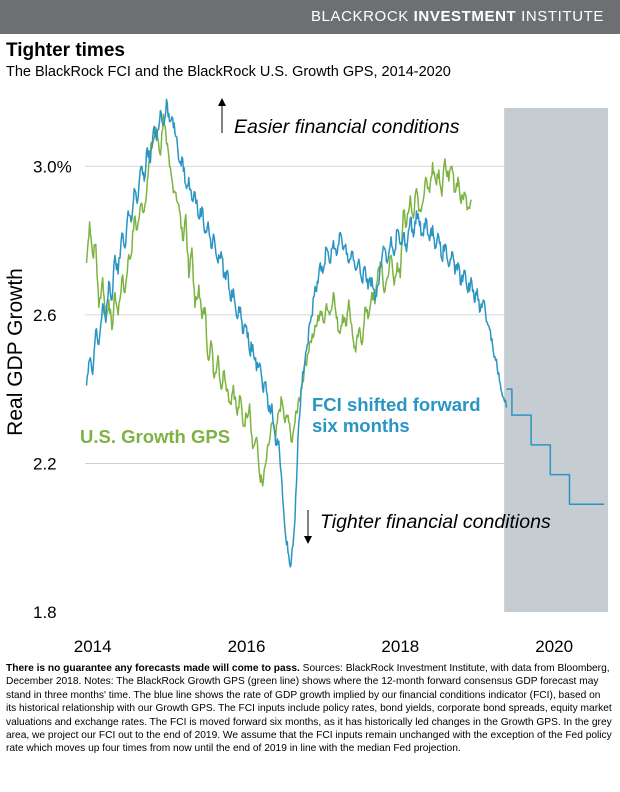  What do you see at coordinates (93, 646) in the screenshot?
I see `x-tick-label: 2014` at bounding box center [93, 646].